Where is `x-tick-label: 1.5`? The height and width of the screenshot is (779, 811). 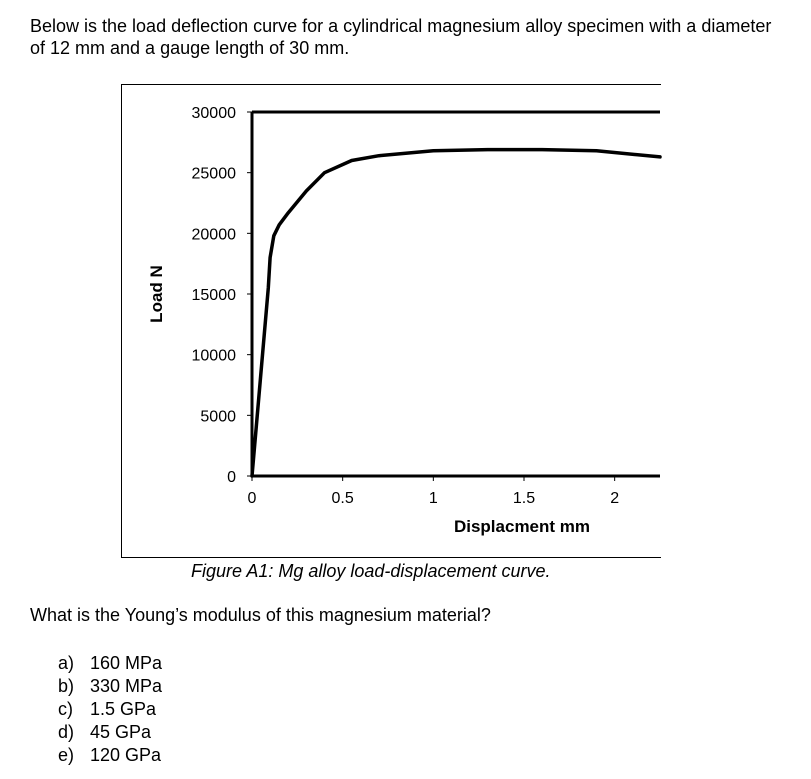
x-tick-label: 1.5 is located at coordinates (524, 498).